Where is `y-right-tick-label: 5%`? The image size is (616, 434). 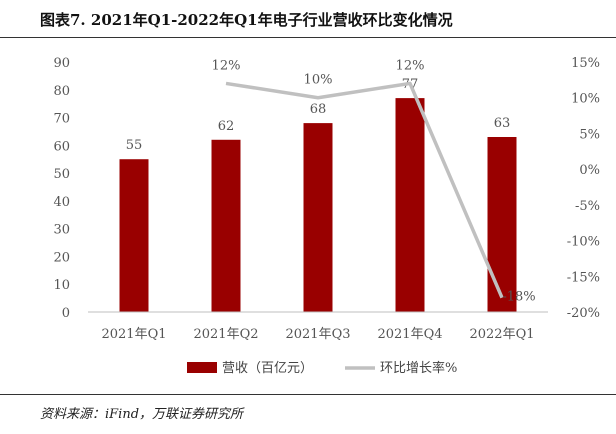 y-right-tick-label: 5% is located at coordinates (589, 134).